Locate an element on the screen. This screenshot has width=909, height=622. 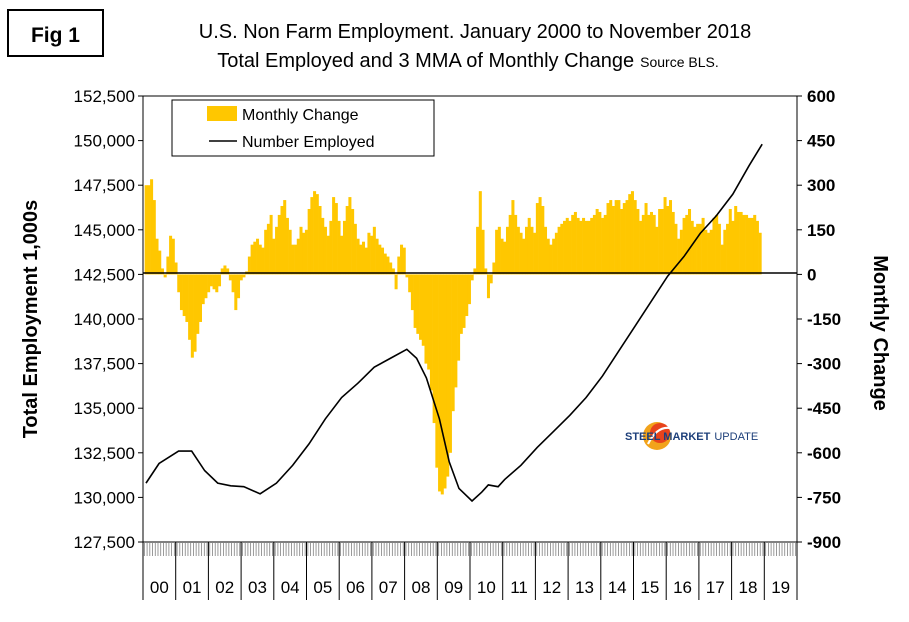
x-category-label: 19 is located at coordinates (780, 587).